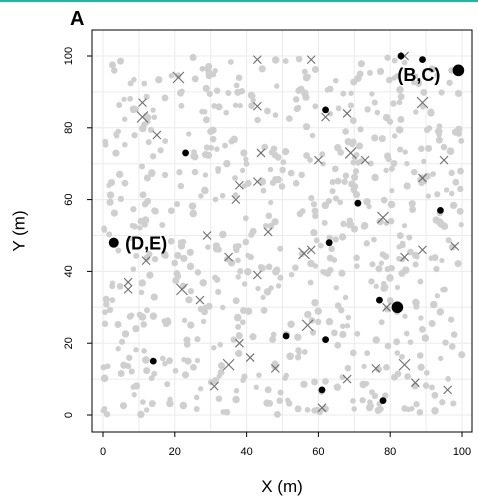 Image resolution: width=478 pixels, height=500 pixels. What do you see at coordinates (18, 230) in the screenshot?
I see `y-axis-label: Y (m)` at bounding box center [18, 230].